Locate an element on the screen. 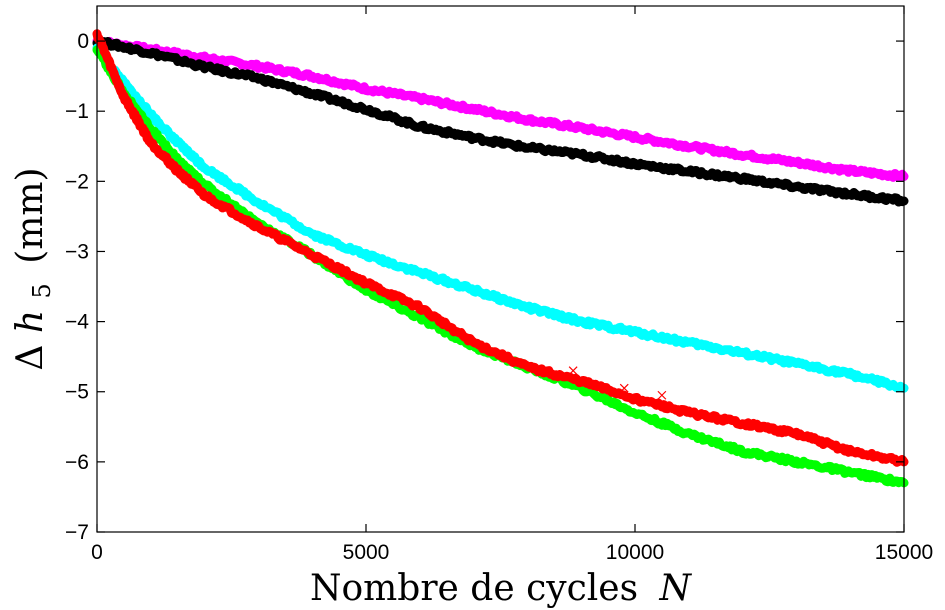 This screenshot has height=610, width=945. y-axis-title-var: h is located at coordinates (30, 321).